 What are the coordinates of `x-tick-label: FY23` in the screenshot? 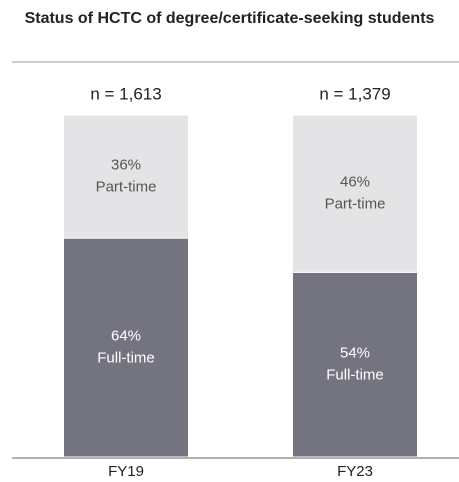 It's located at (355, 471).